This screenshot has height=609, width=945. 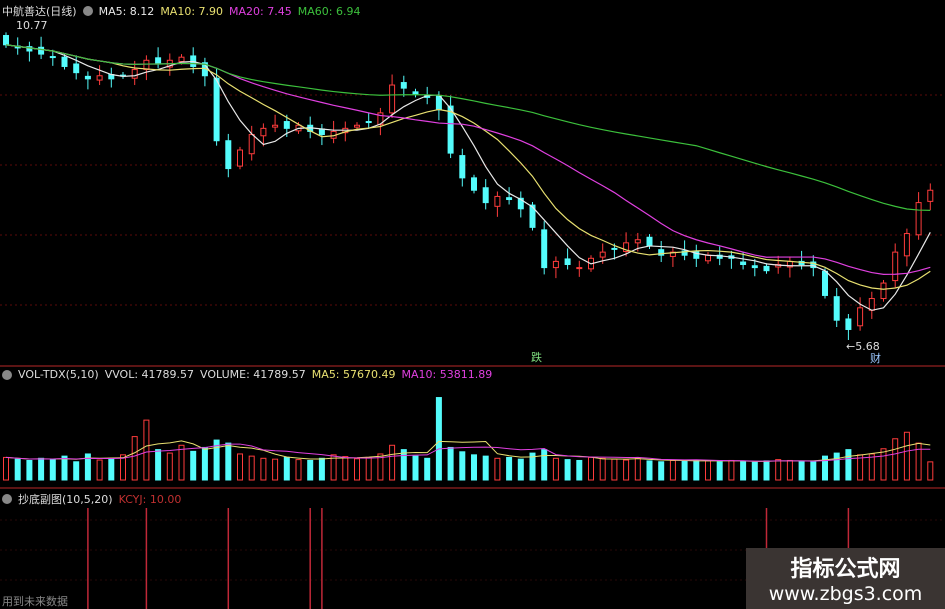 I want to click on ma10-value: MA10: 7.90, so click(x=192, y=11).